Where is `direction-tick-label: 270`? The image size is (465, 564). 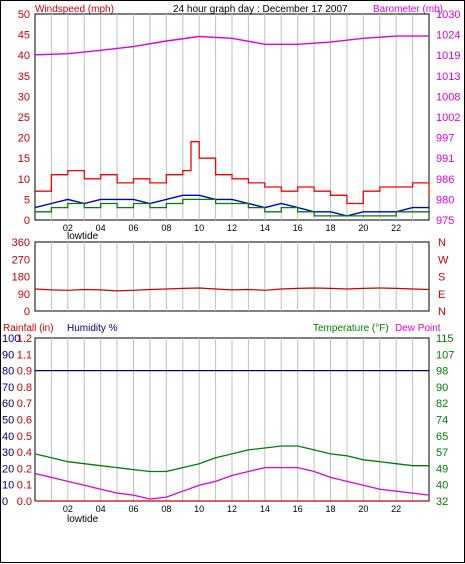
direction-tick-label: 270 is located at coordinates (21, 260).